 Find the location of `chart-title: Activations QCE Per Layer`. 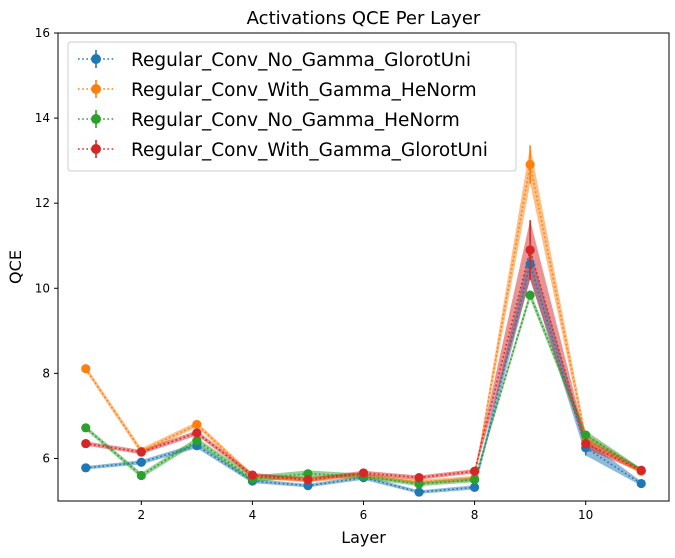

chart-title: Activations QCE Per Layer is located at coordinates (364, 18).